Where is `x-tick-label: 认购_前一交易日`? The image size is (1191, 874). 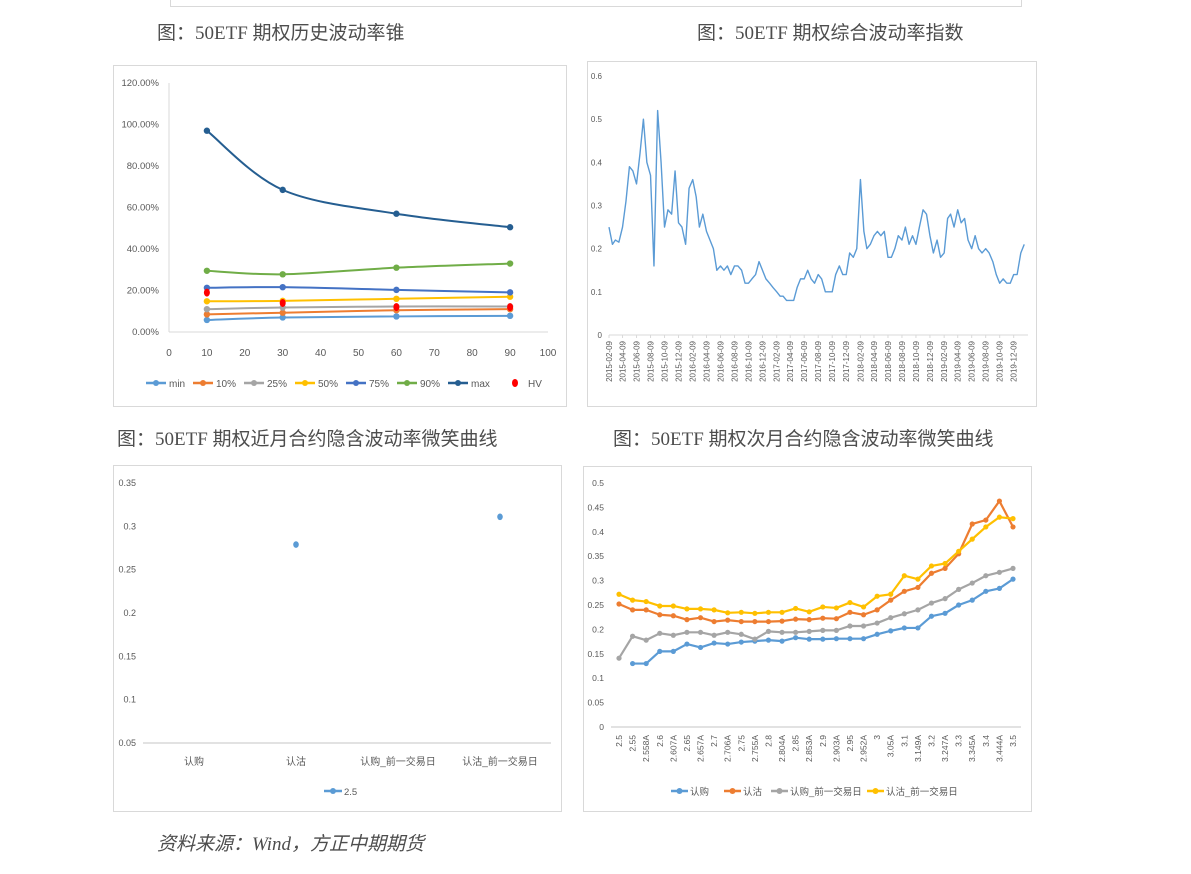 x-tick-label: 认购_前一交易日 is located at coordinates (398, 761).